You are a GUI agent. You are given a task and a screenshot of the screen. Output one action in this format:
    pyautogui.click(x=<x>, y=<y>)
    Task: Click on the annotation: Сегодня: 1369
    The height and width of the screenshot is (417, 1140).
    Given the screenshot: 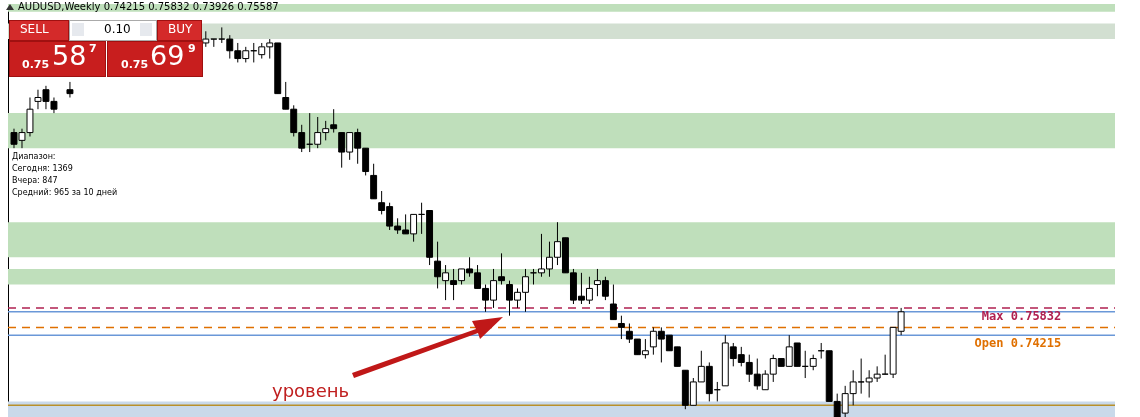 What is the action you would take?
    pyautogui.click(x=42, y=168)
    